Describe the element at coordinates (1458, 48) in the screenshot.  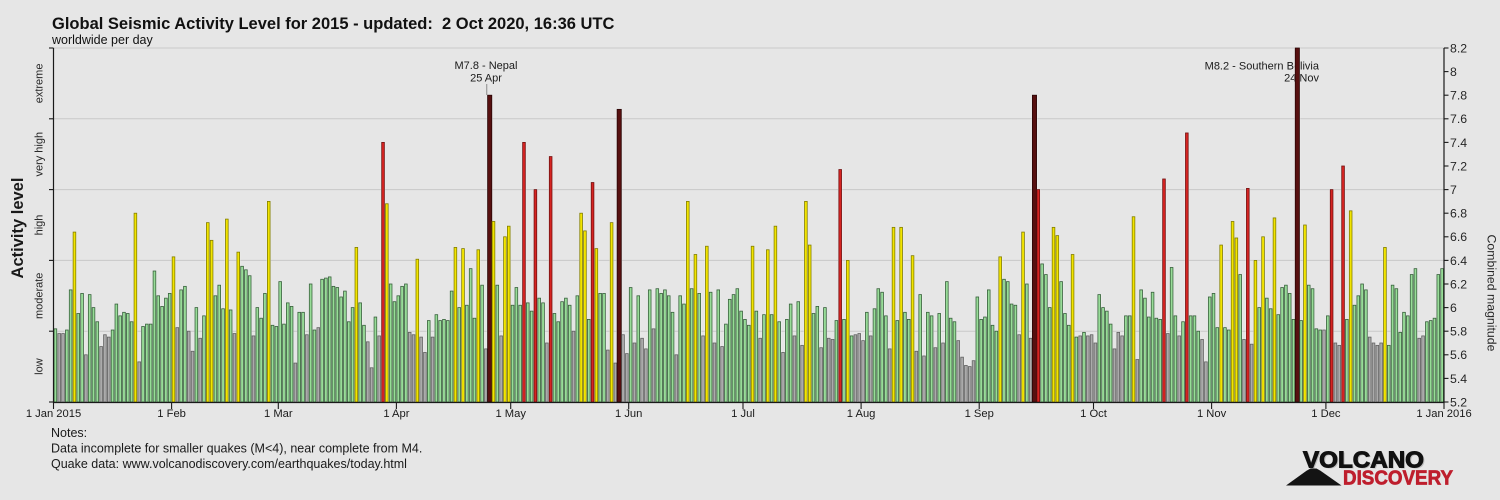
I see `svg-text: 8.2` at that location.